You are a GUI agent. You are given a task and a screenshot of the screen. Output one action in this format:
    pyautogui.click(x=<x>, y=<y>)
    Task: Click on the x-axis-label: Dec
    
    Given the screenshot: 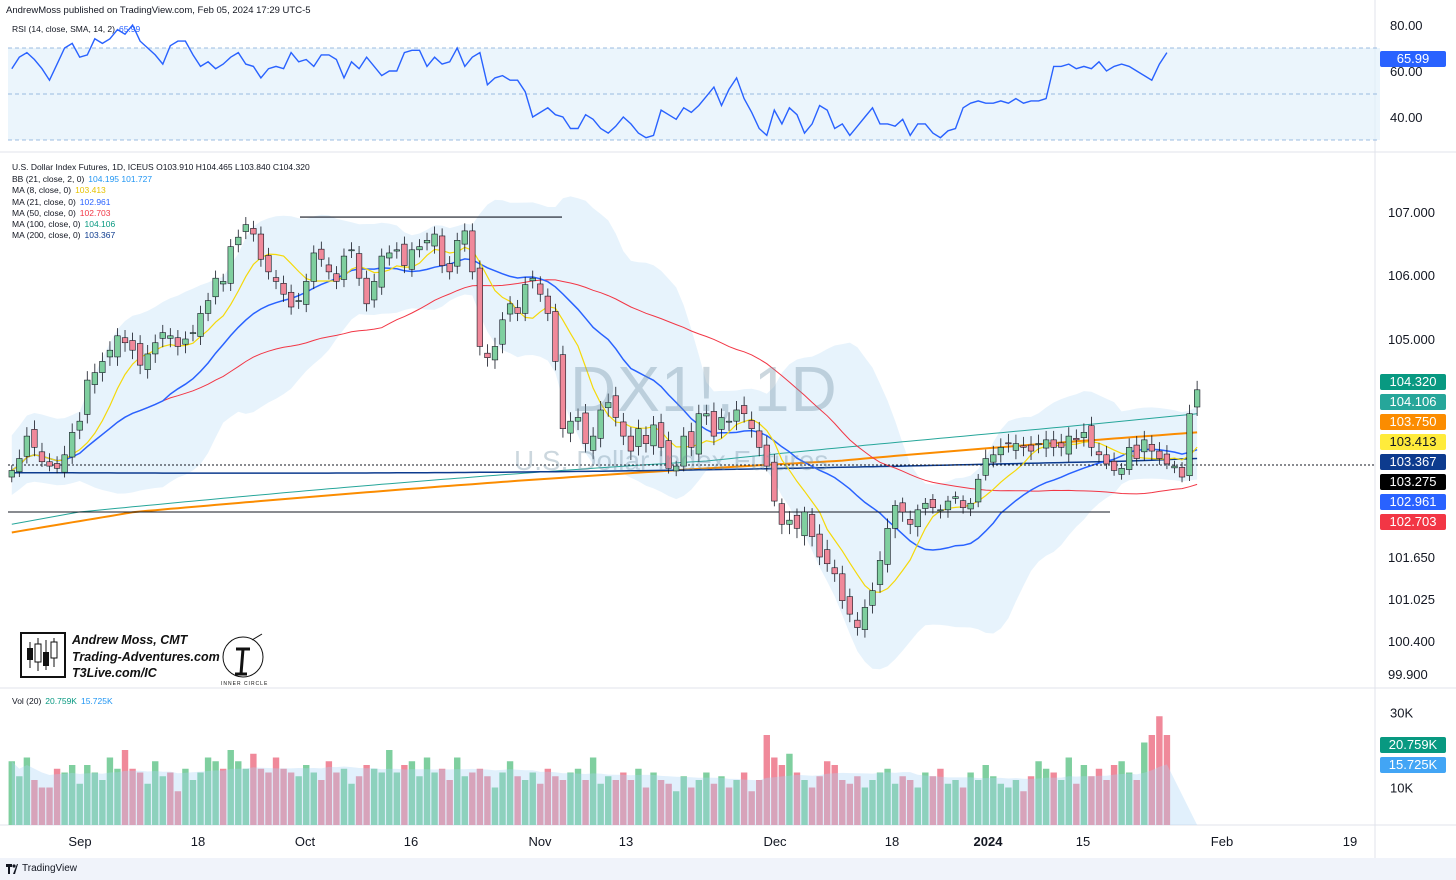 What is the action you would take?
    pyautogui.click(x=775, y=841)
    